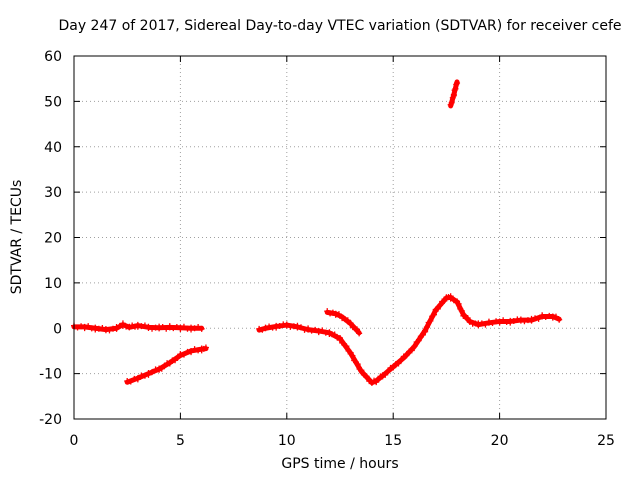 This screenshot has height=480, width=640. Describe the element at coordinates (606, 441) in the screenshot. I see `x-tick-label: 25` at that location.